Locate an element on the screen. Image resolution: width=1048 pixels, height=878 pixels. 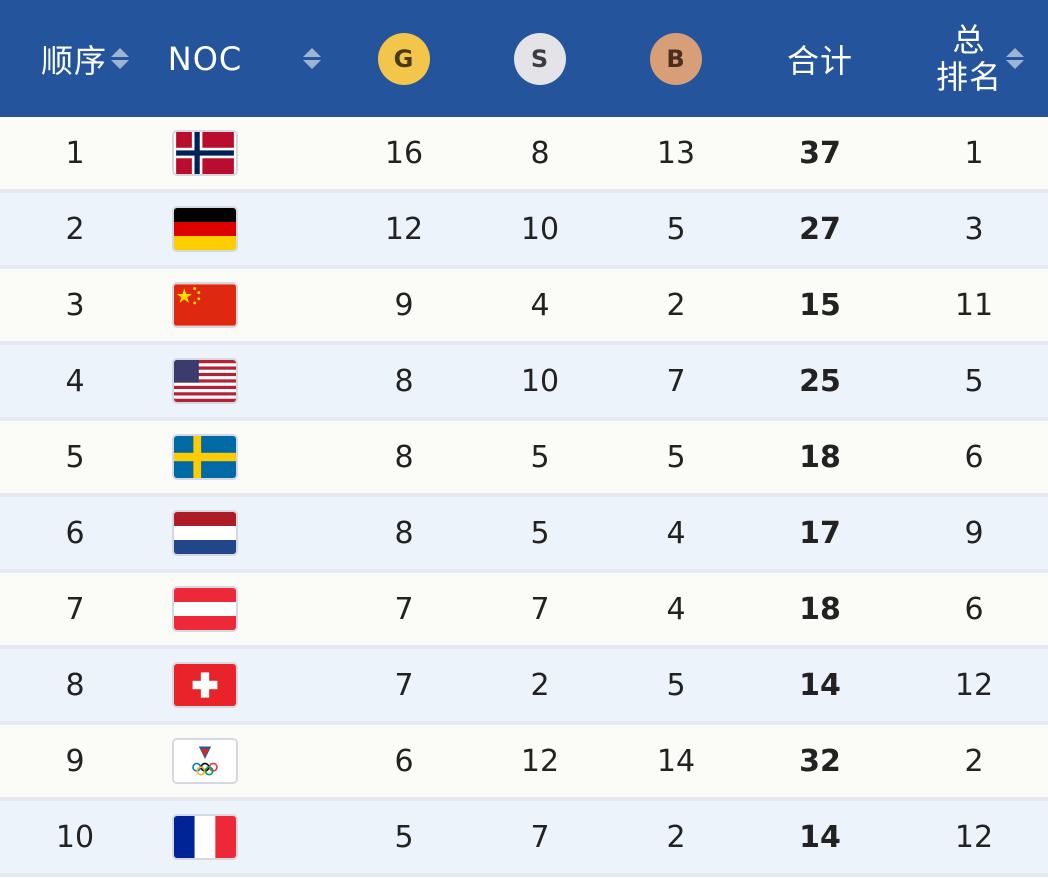
overall-rank-cell: 2 is located at coordinates (974, 761).